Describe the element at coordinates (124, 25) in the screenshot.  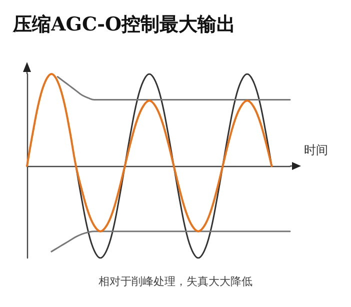
I see `chart-title: 压缩AGC-O控制最大输出` at that location.